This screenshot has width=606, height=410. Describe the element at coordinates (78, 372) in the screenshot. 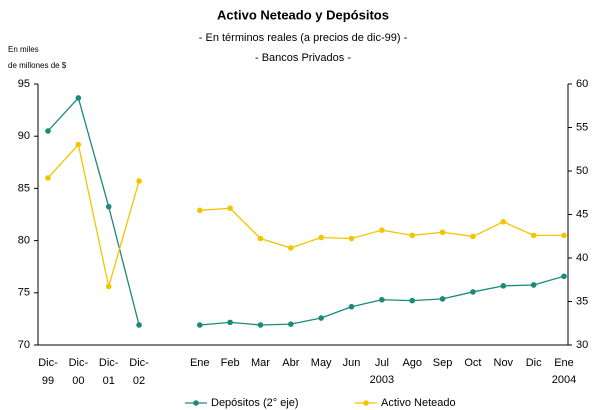

I see `x-tick-label: Dic-00` at that location.